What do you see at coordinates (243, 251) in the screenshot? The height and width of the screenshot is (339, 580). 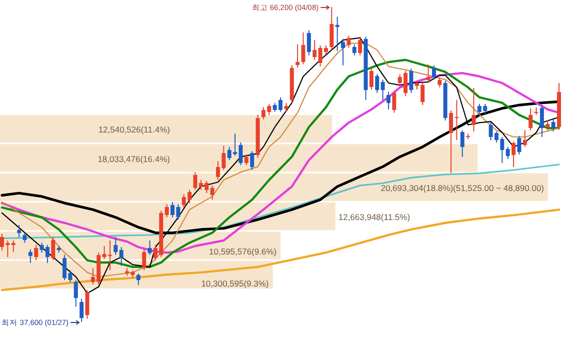 I see `data-label: 10,595,576(9.6%)` at bounding box center [243, 251].